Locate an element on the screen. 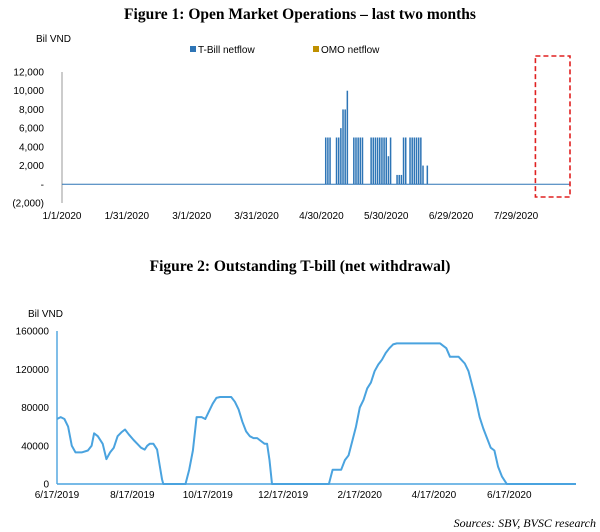 This screenshot has height=532, width=600. legend-swatch-omo is located at coordinates (316, 49).